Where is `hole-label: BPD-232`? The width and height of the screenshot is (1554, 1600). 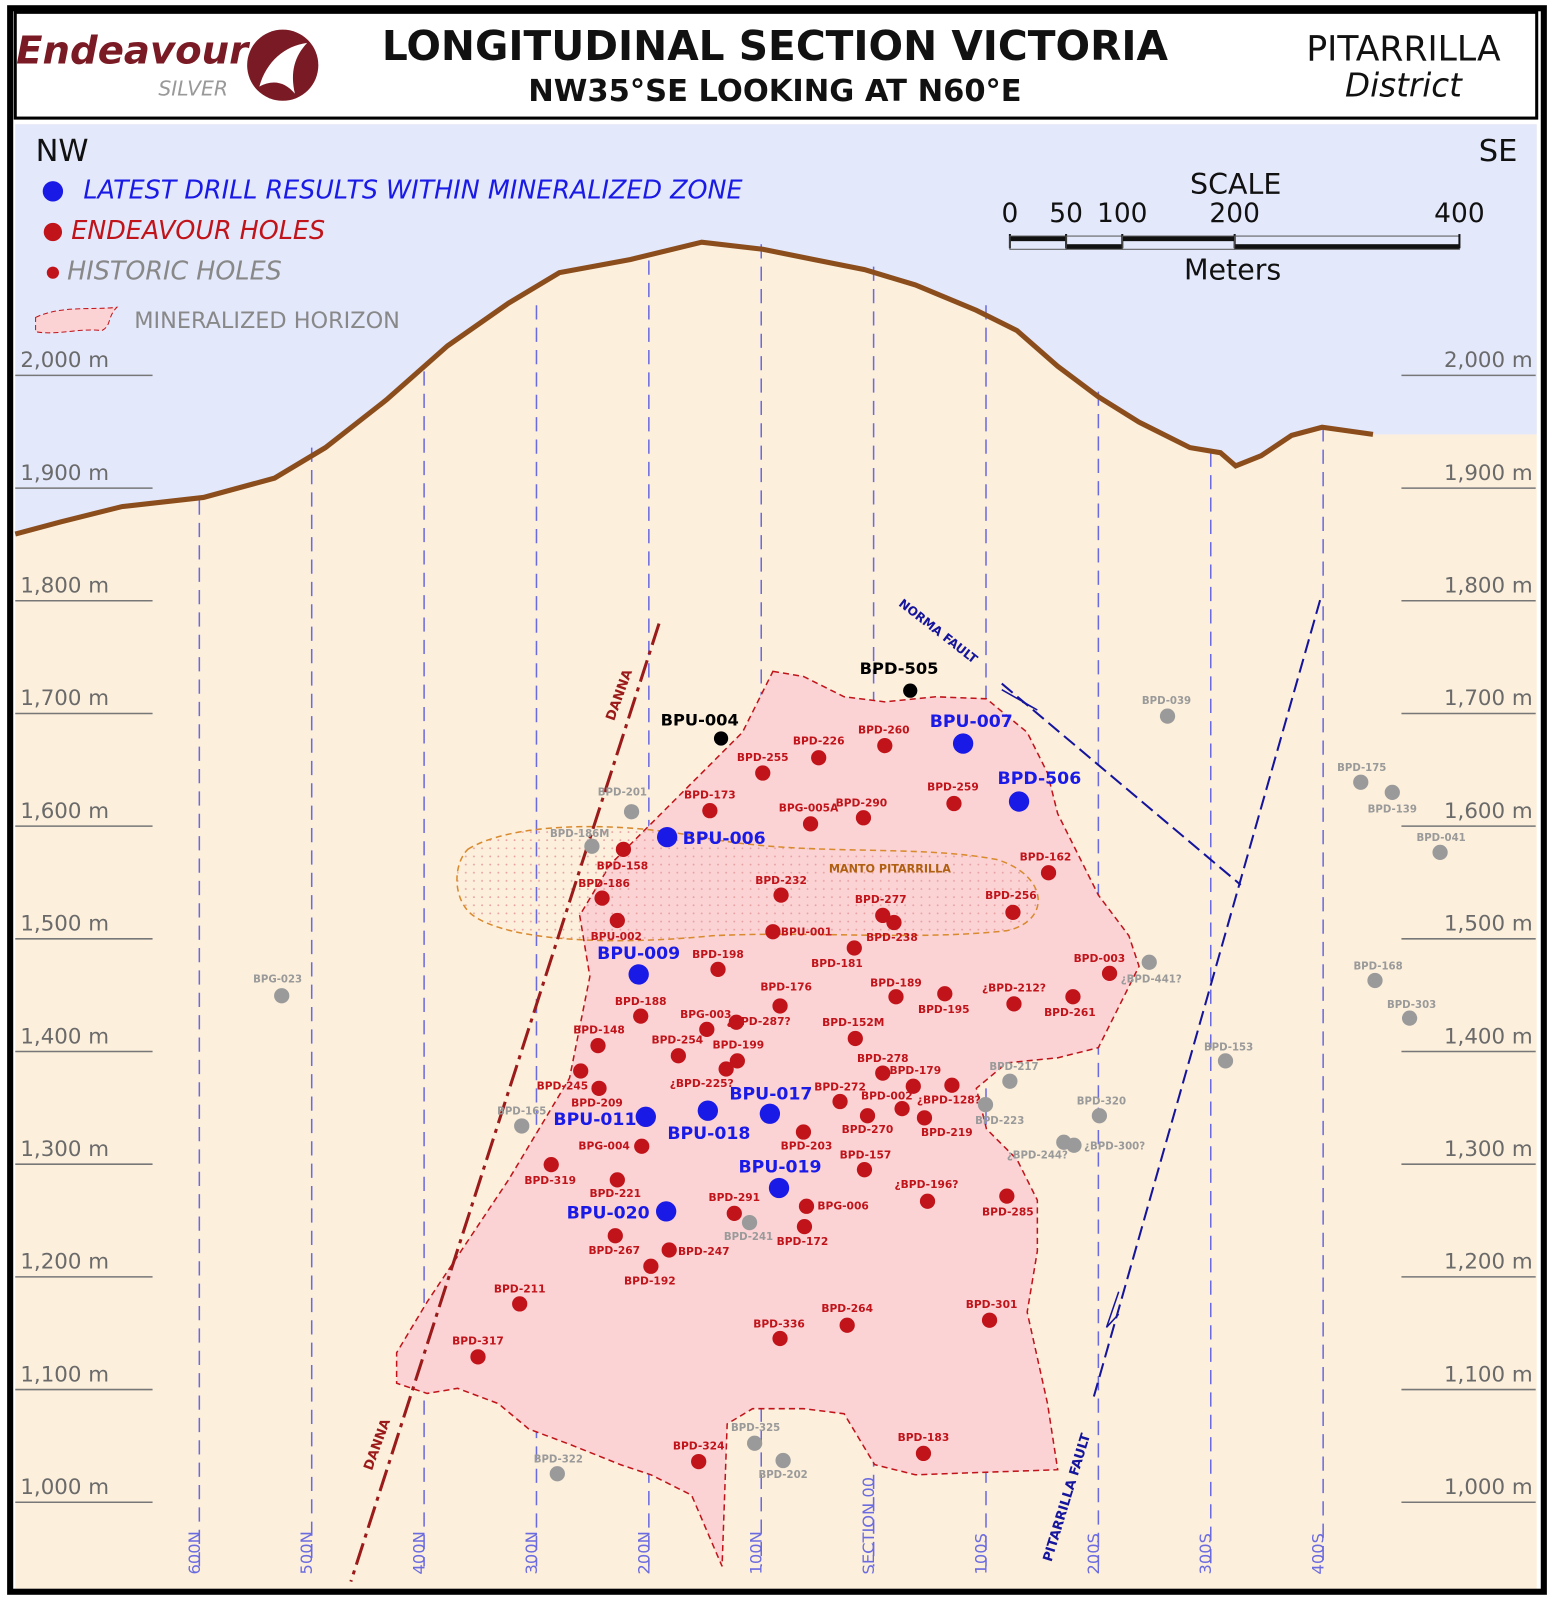
hole-label: BPD-232 is located at coordinates (781, 880).